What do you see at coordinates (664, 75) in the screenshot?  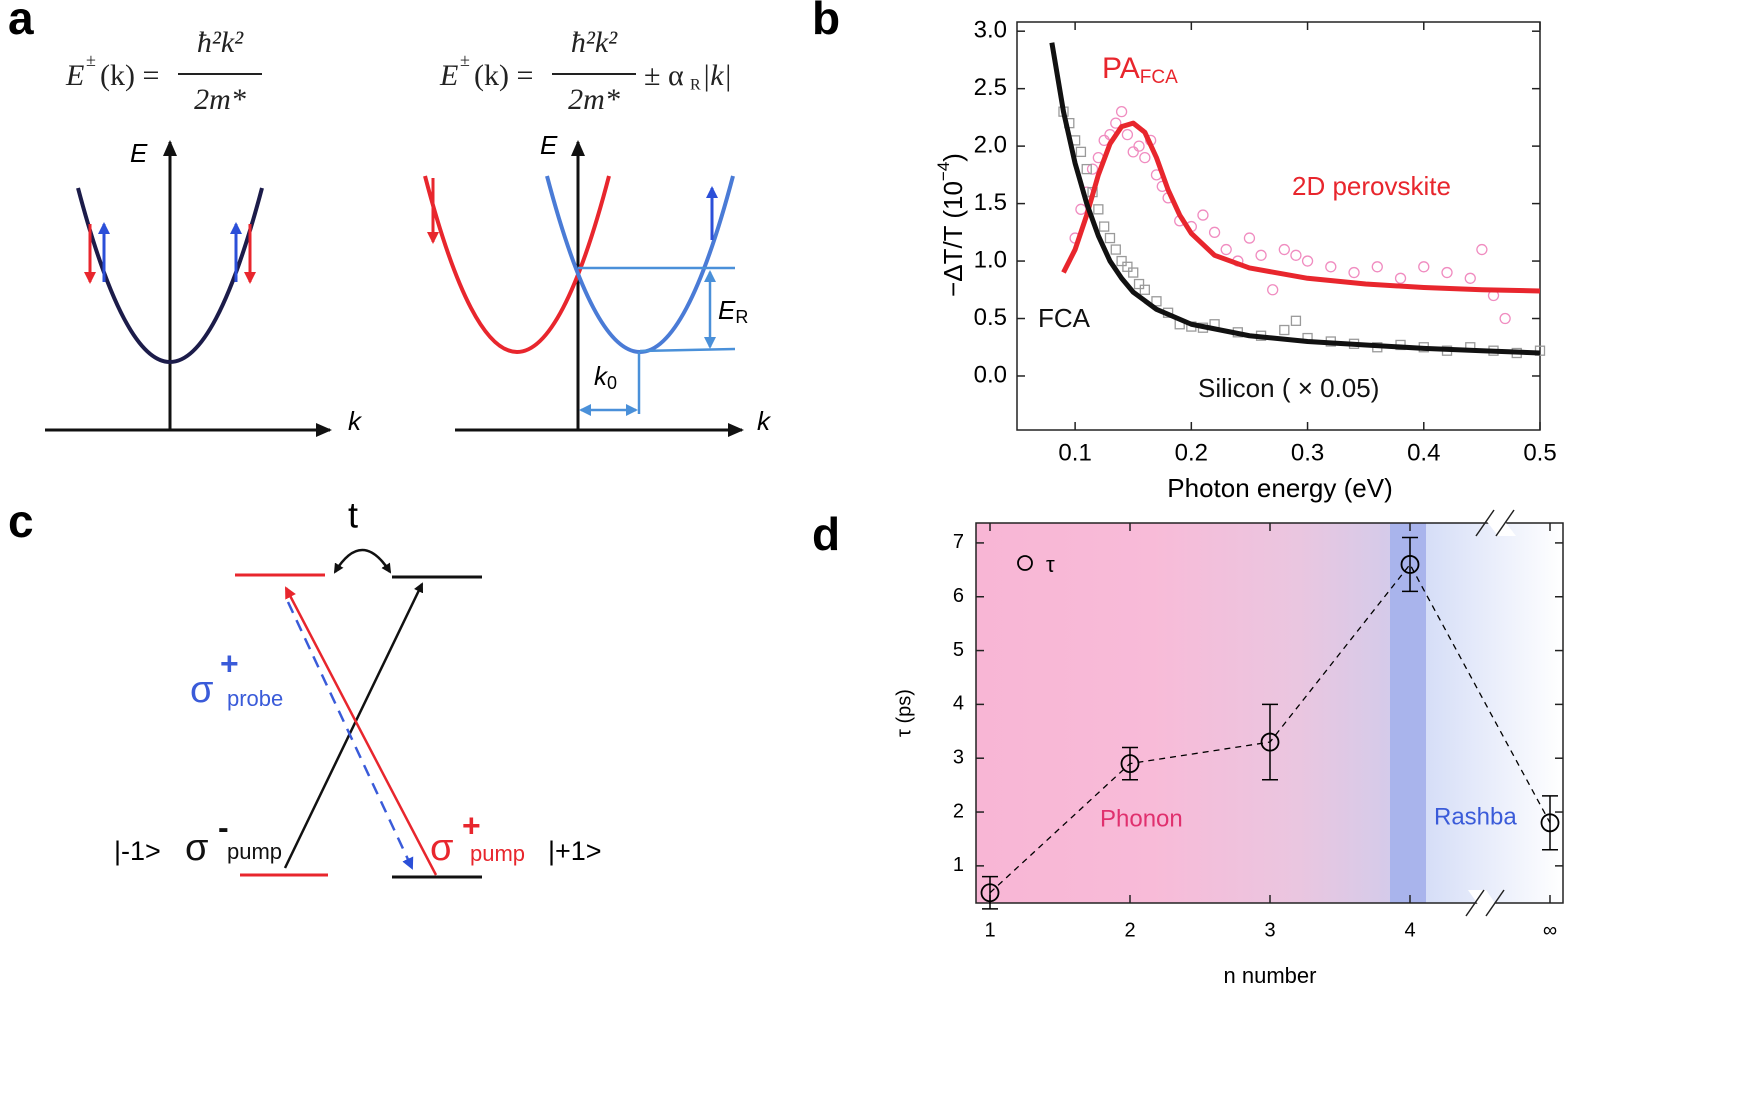 I see `formula-text: ± α` at bounding box center [664, 75].